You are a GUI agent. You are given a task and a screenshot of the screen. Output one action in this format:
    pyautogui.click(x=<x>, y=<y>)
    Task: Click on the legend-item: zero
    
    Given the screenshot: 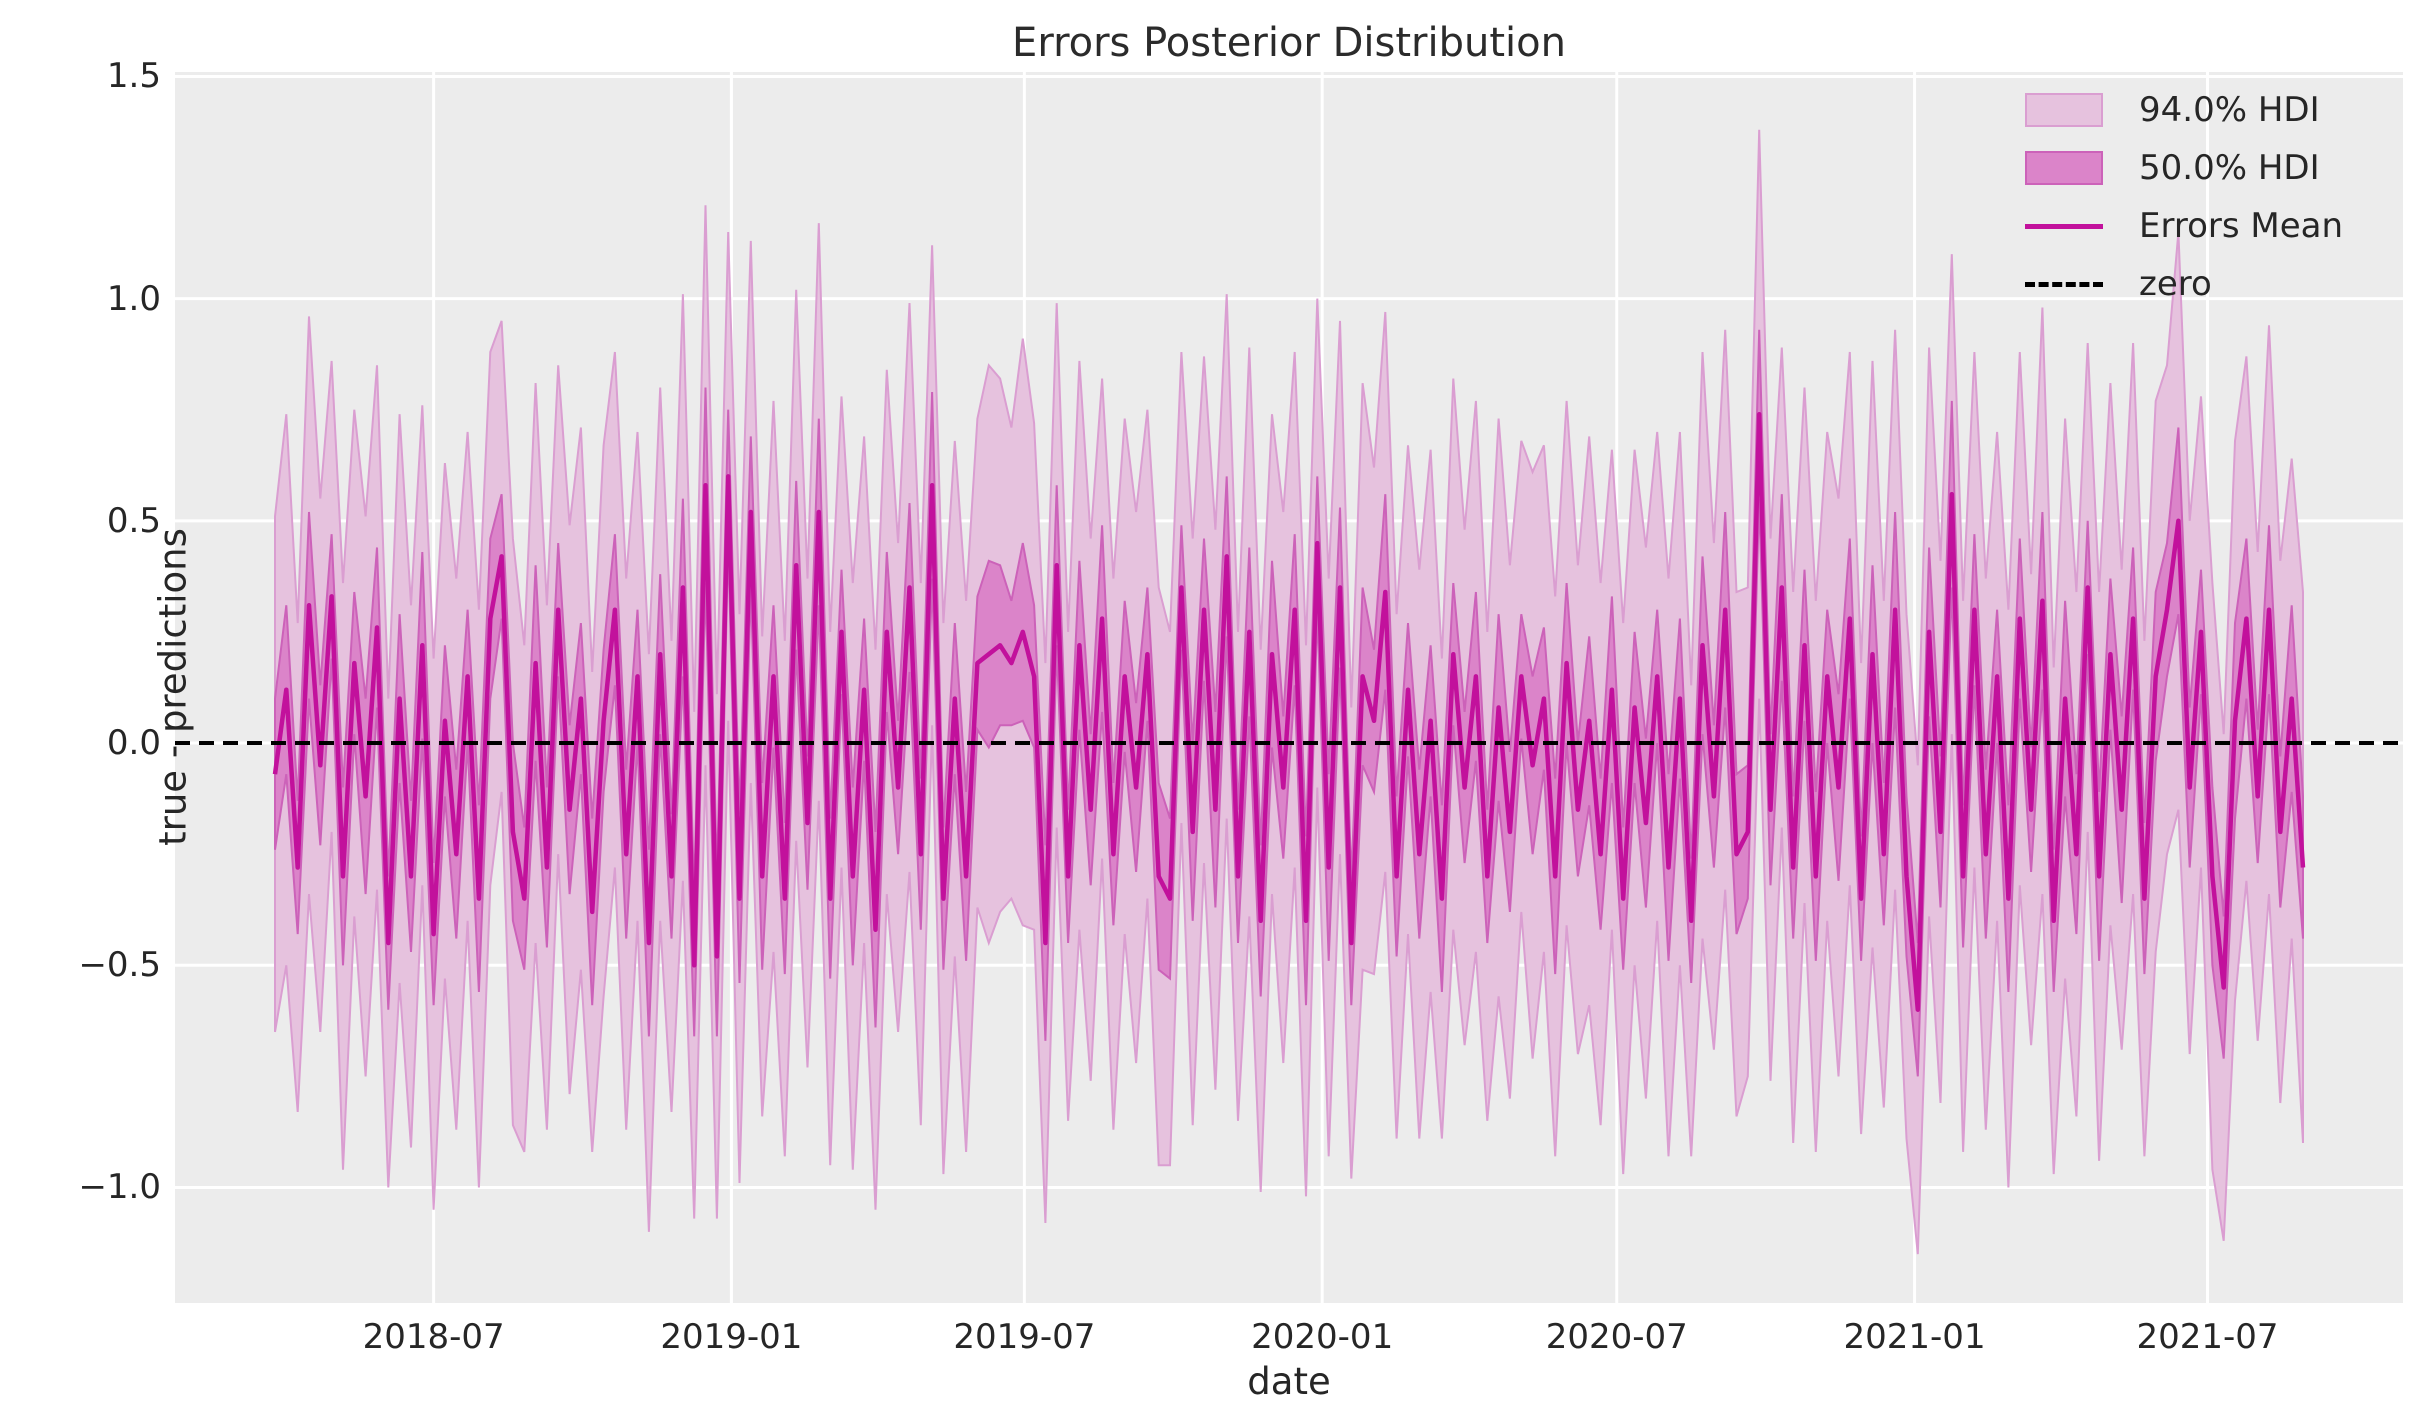 What is the action you would take?
    pyautogui.click(x=2184, y=284)
    